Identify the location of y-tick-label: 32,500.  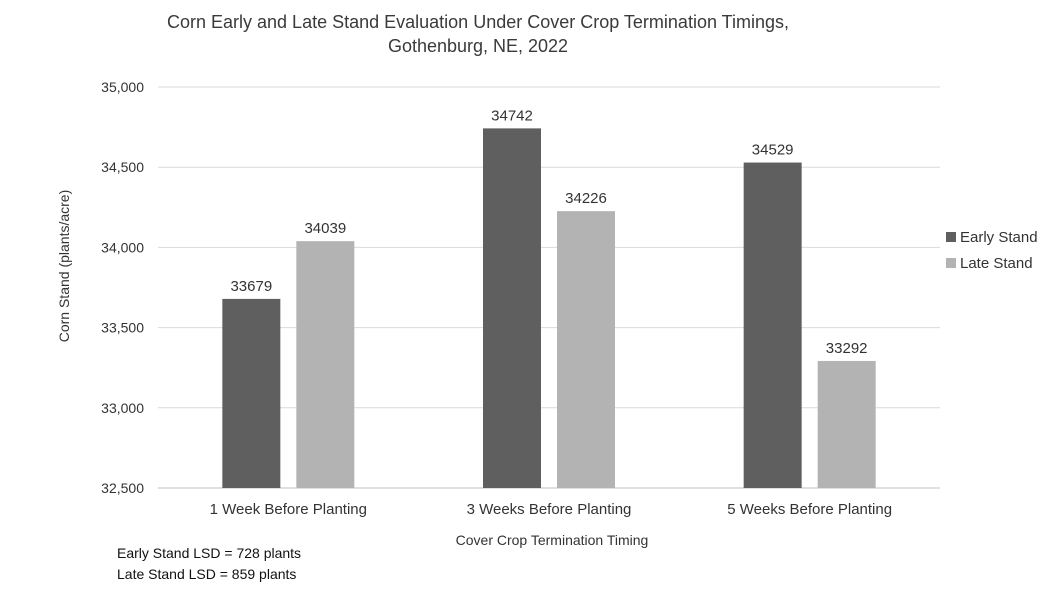
(122, 488).